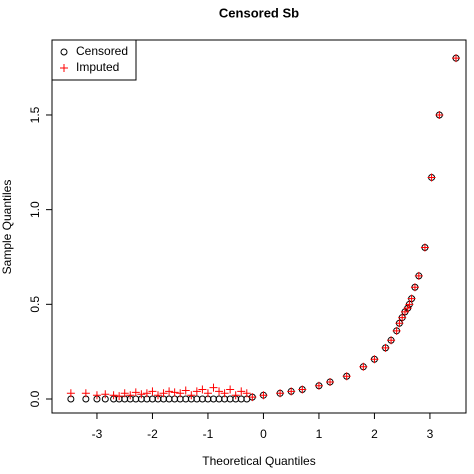 The image size is (474, 474). I want to click on y-tick-label: 1.5, so click(35, 114).